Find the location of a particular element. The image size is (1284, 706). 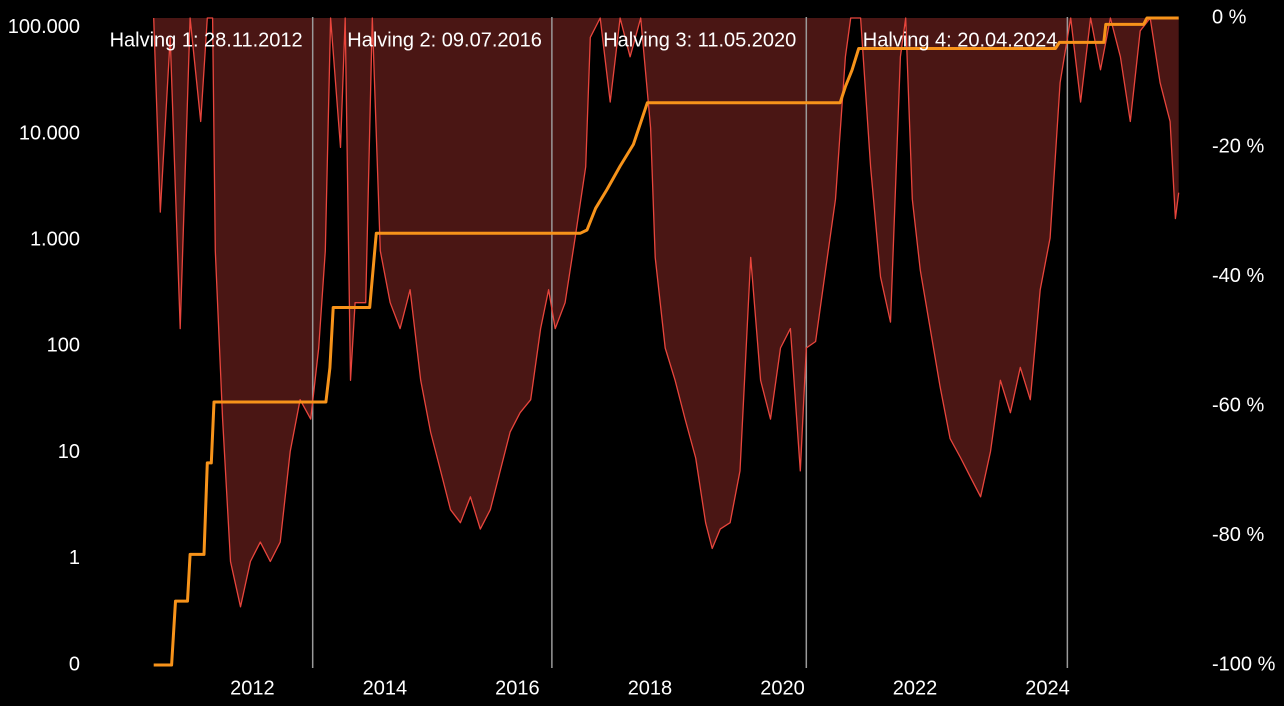

y-tick-label: 10.000 is located at coordinates (49, 133).